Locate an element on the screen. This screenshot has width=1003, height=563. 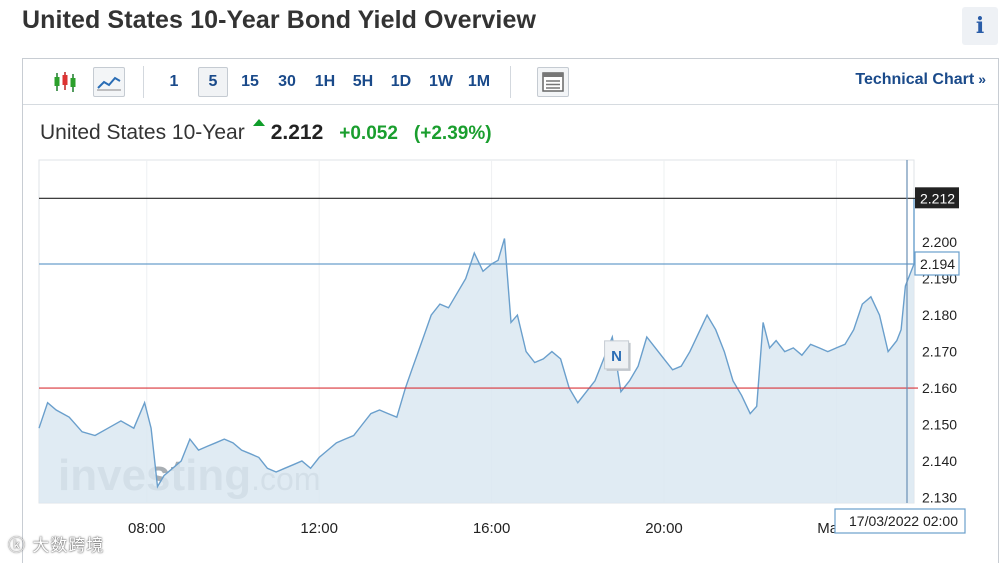
crosshair-date-label: 17/03/2022 02:00 is located at coordinates (903, 521).